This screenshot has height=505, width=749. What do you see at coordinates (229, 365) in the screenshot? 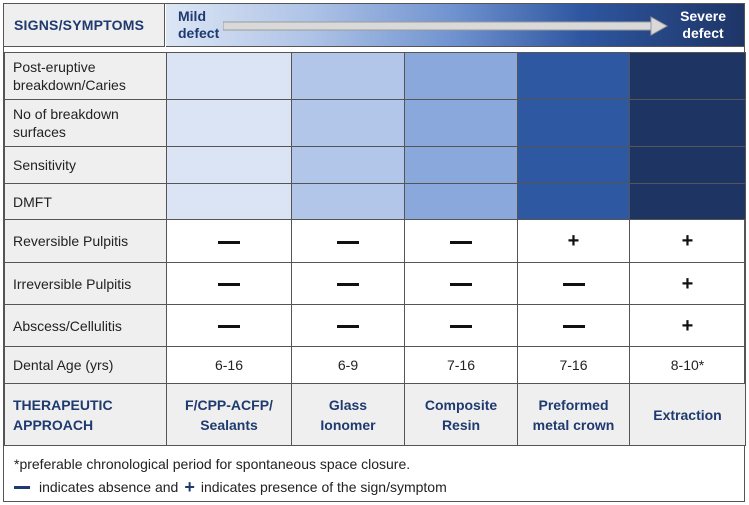
I see `dental-age-value: 6-16` at bounding box center [229, 365].